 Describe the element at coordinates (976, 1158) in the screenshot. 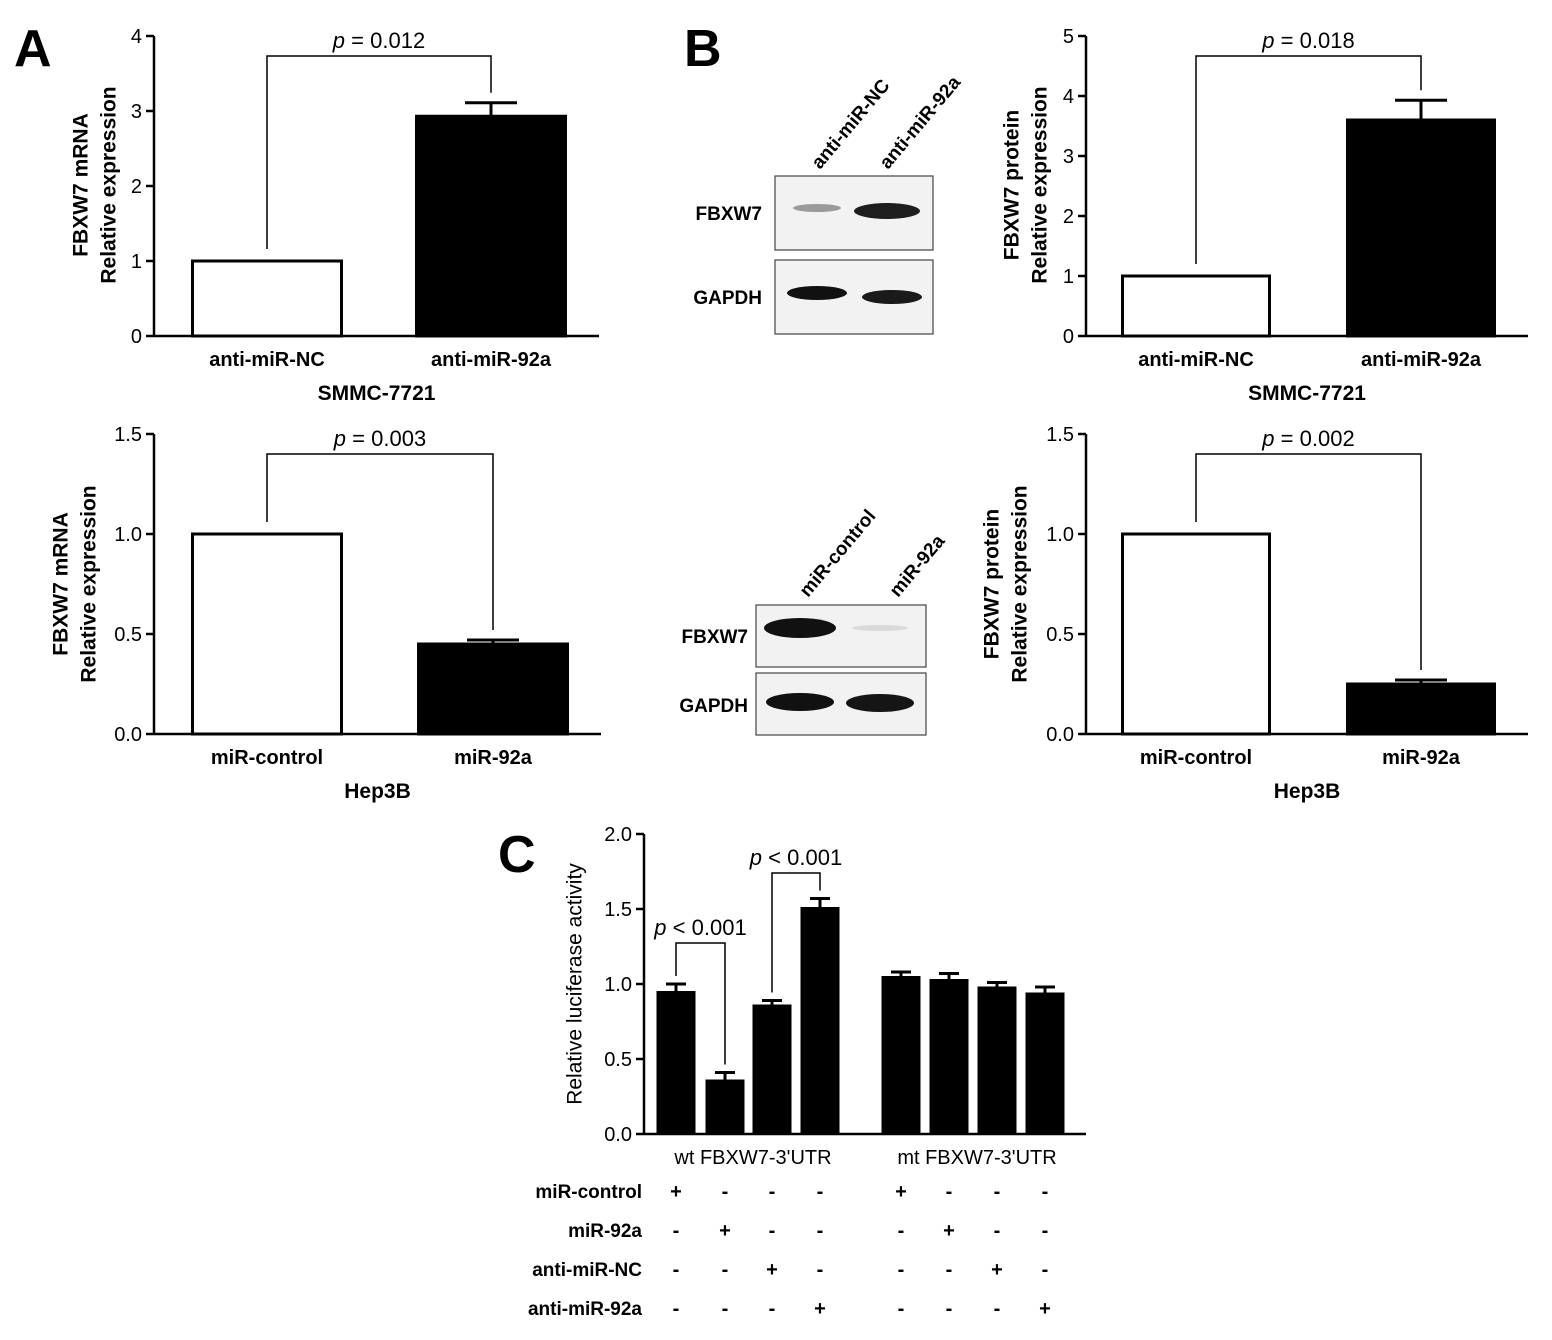

I see `x-group-label: mt FBXW7-3'UTR` at that location.